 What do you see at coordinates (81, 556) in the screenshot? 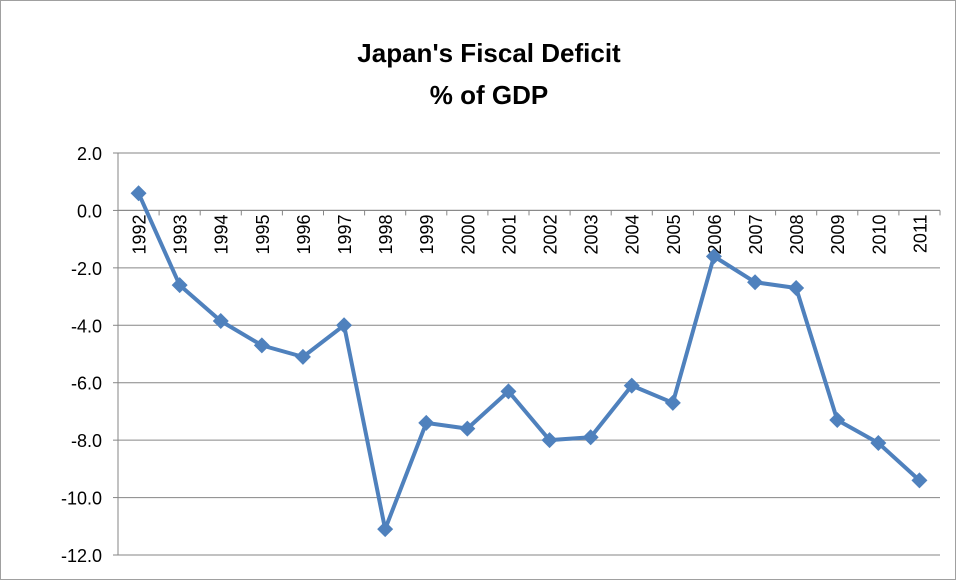
I see `y-tick-label: -12.0` at bounding box center [81, 556].